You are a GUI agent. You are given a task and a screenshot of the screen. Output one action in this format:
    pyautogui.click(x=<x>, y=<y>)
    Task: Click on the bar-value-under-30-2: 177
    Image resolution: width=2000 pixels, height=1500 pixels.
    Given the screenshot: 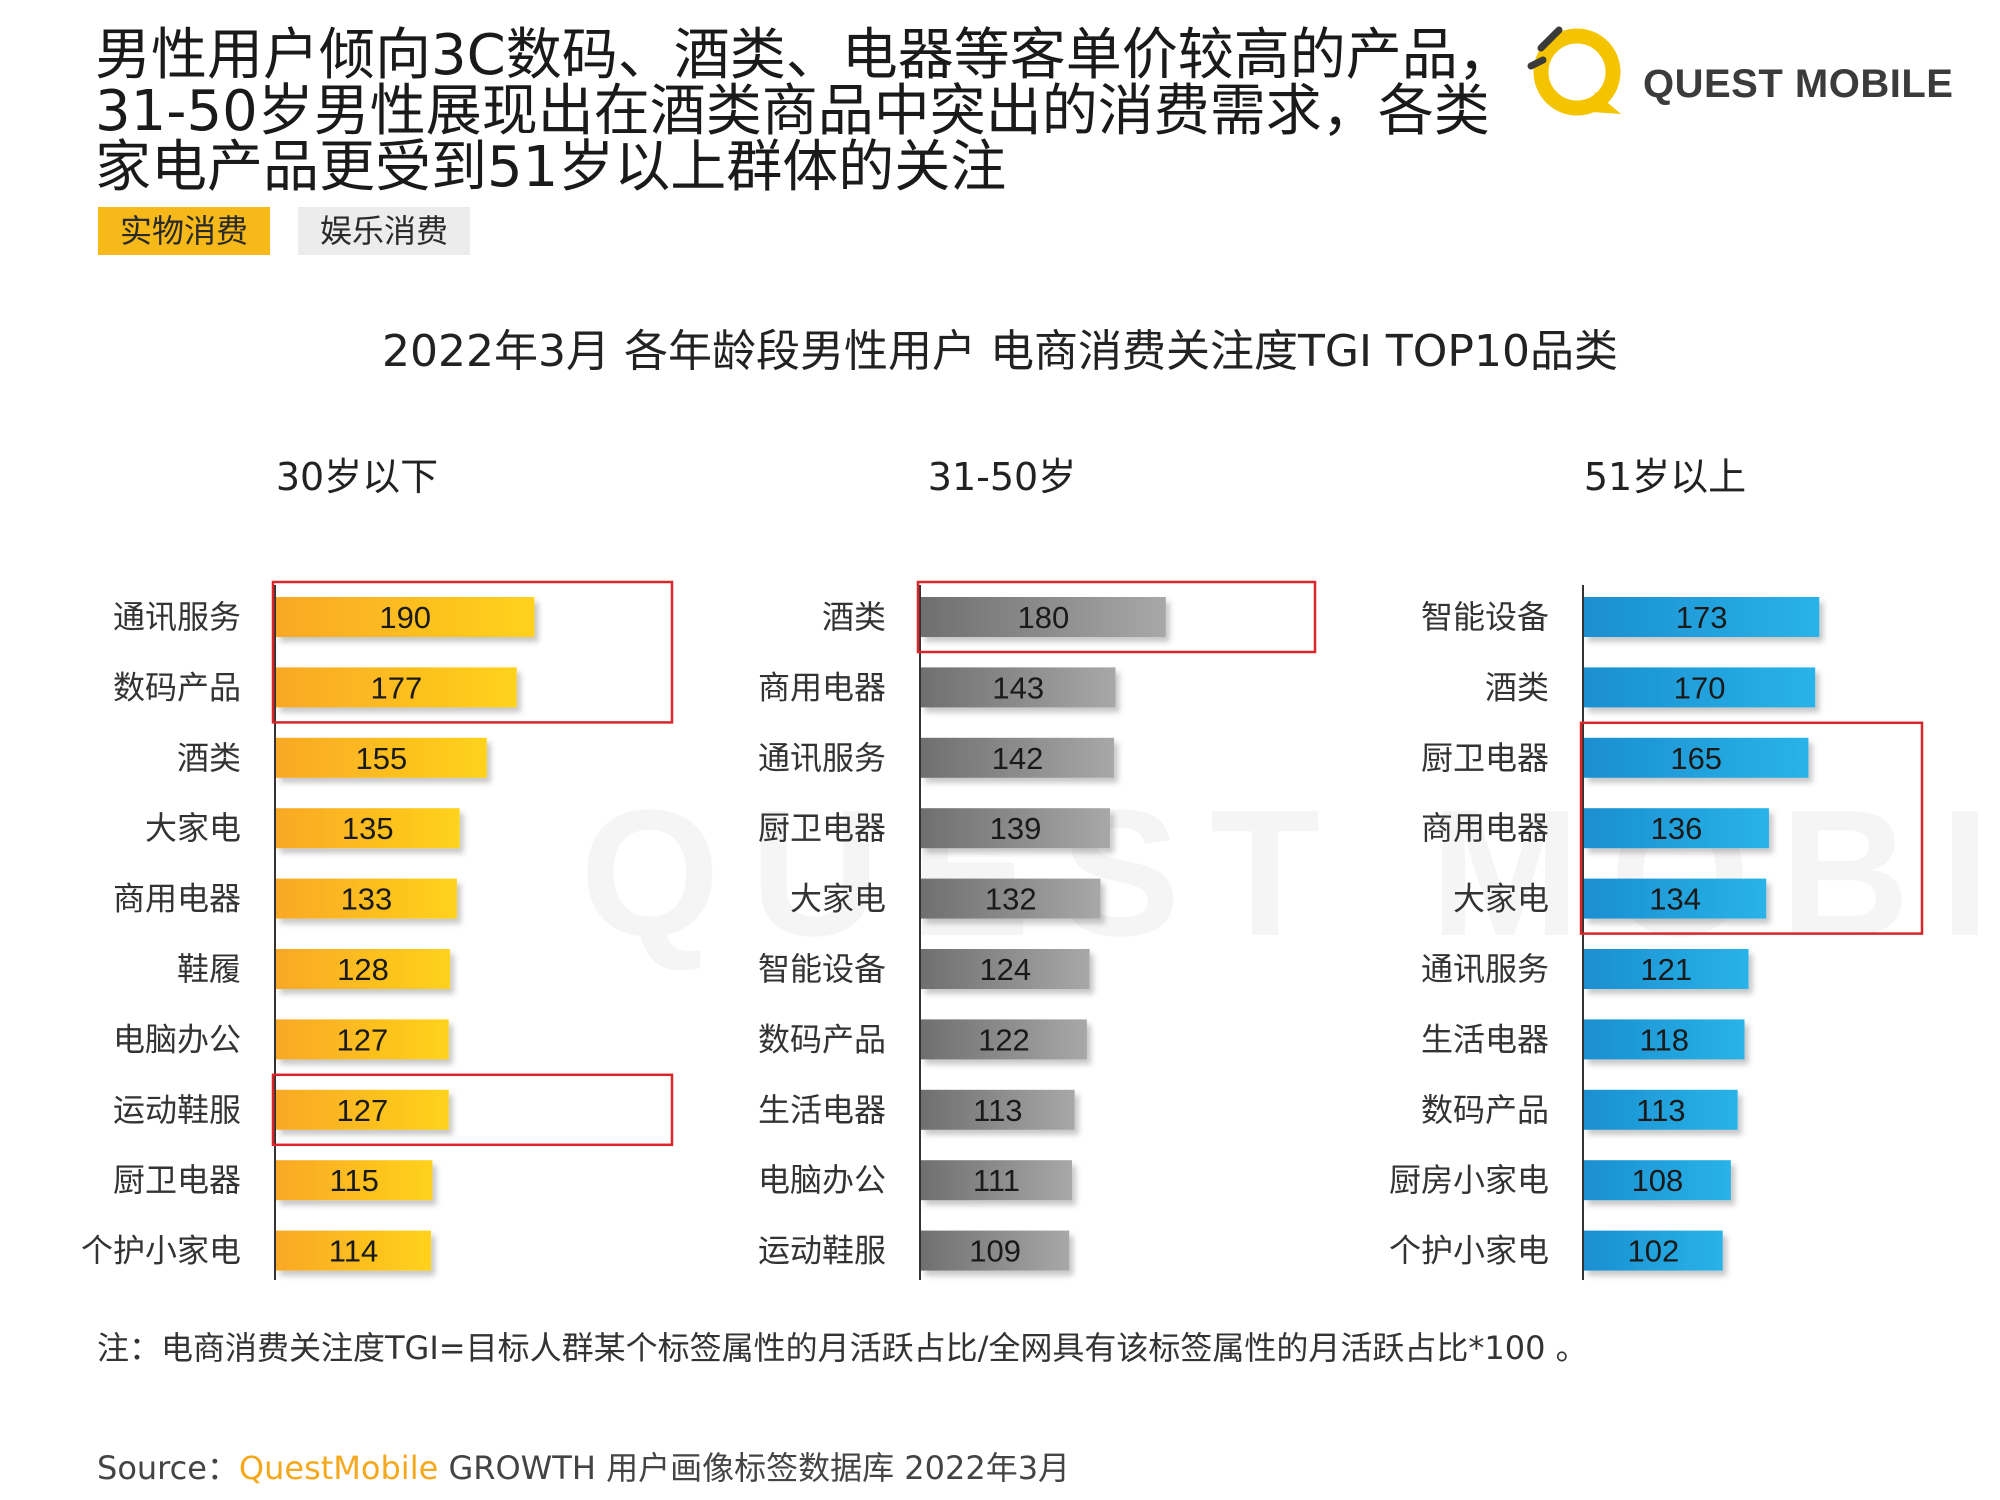 What is the action you would take?
    pyautogui.click(x=396, y=687)
    